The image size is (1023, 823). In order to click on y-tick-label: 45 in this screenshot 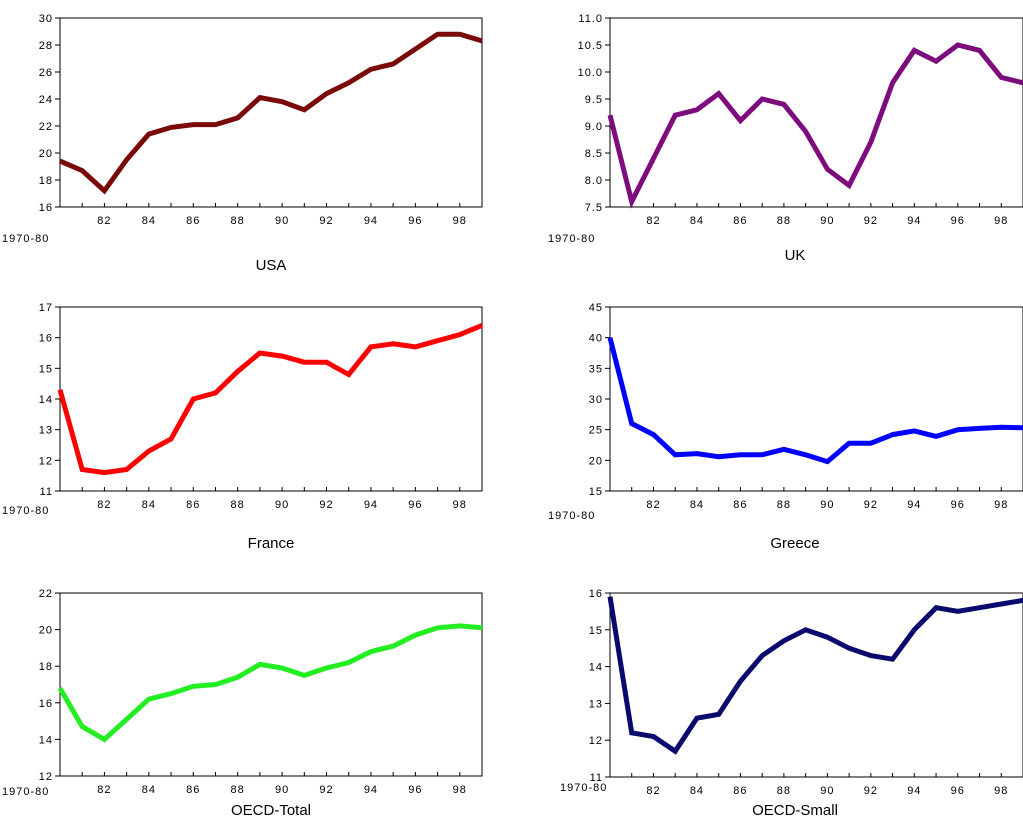, I will do `click(596, 308)`.